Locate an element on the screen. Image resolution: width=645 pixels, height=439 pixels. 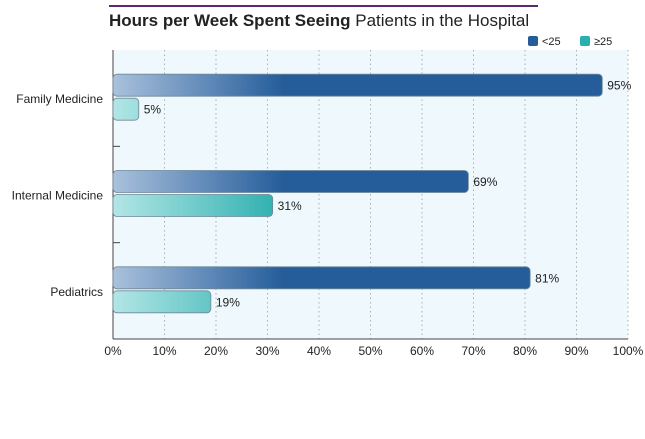
data-label: 19% is located at coordinates (228, 302).